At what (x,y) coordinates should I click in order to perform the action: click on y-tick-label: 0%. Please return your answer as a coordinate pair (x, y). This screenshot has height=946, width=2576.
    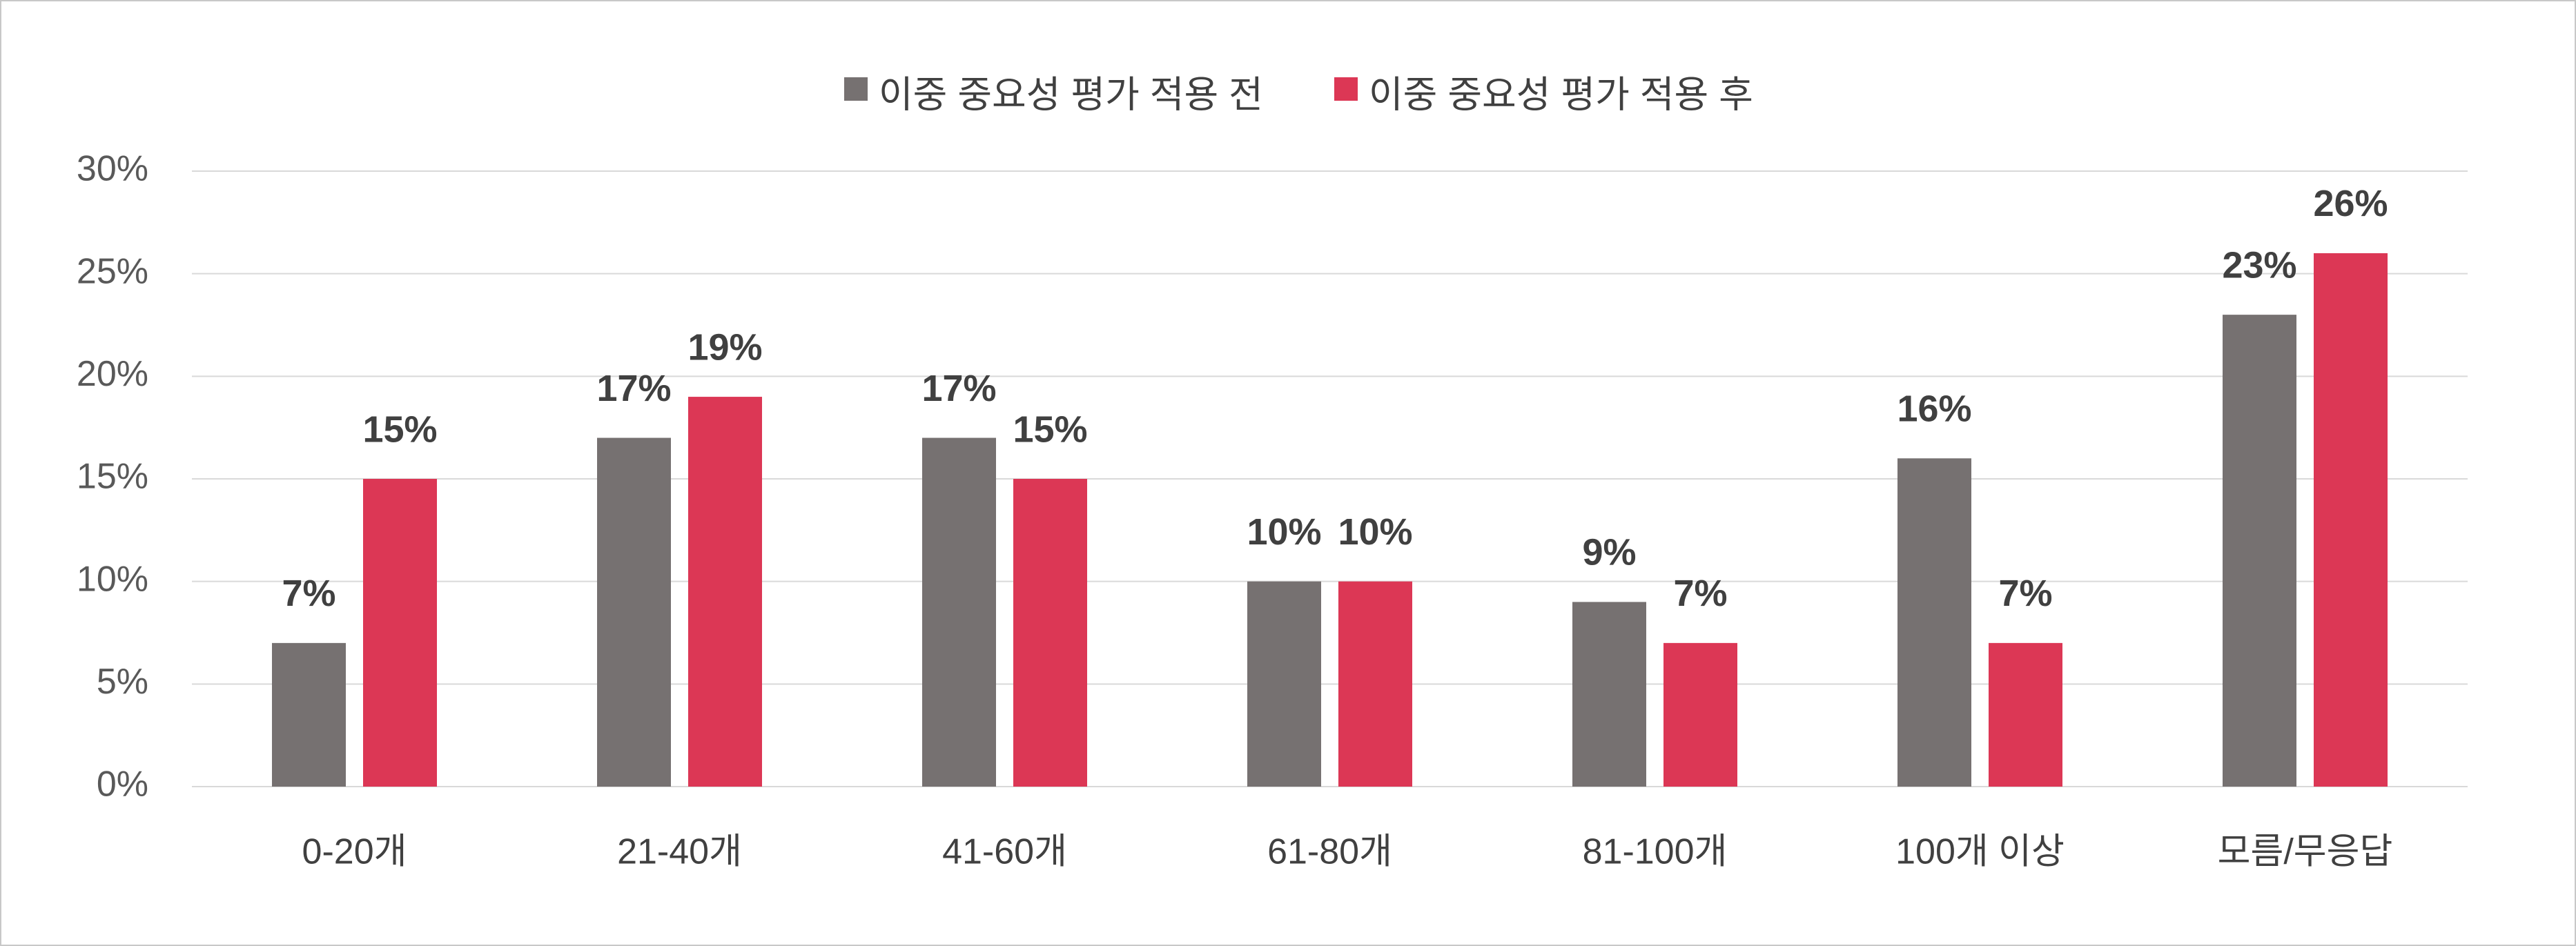
    Looking at the image, I should click on (122, 785).